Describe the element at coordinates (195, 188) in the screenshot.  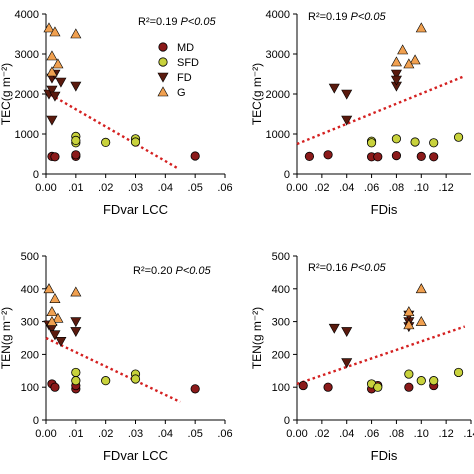
I see `x-tick-label: .05` at that location.